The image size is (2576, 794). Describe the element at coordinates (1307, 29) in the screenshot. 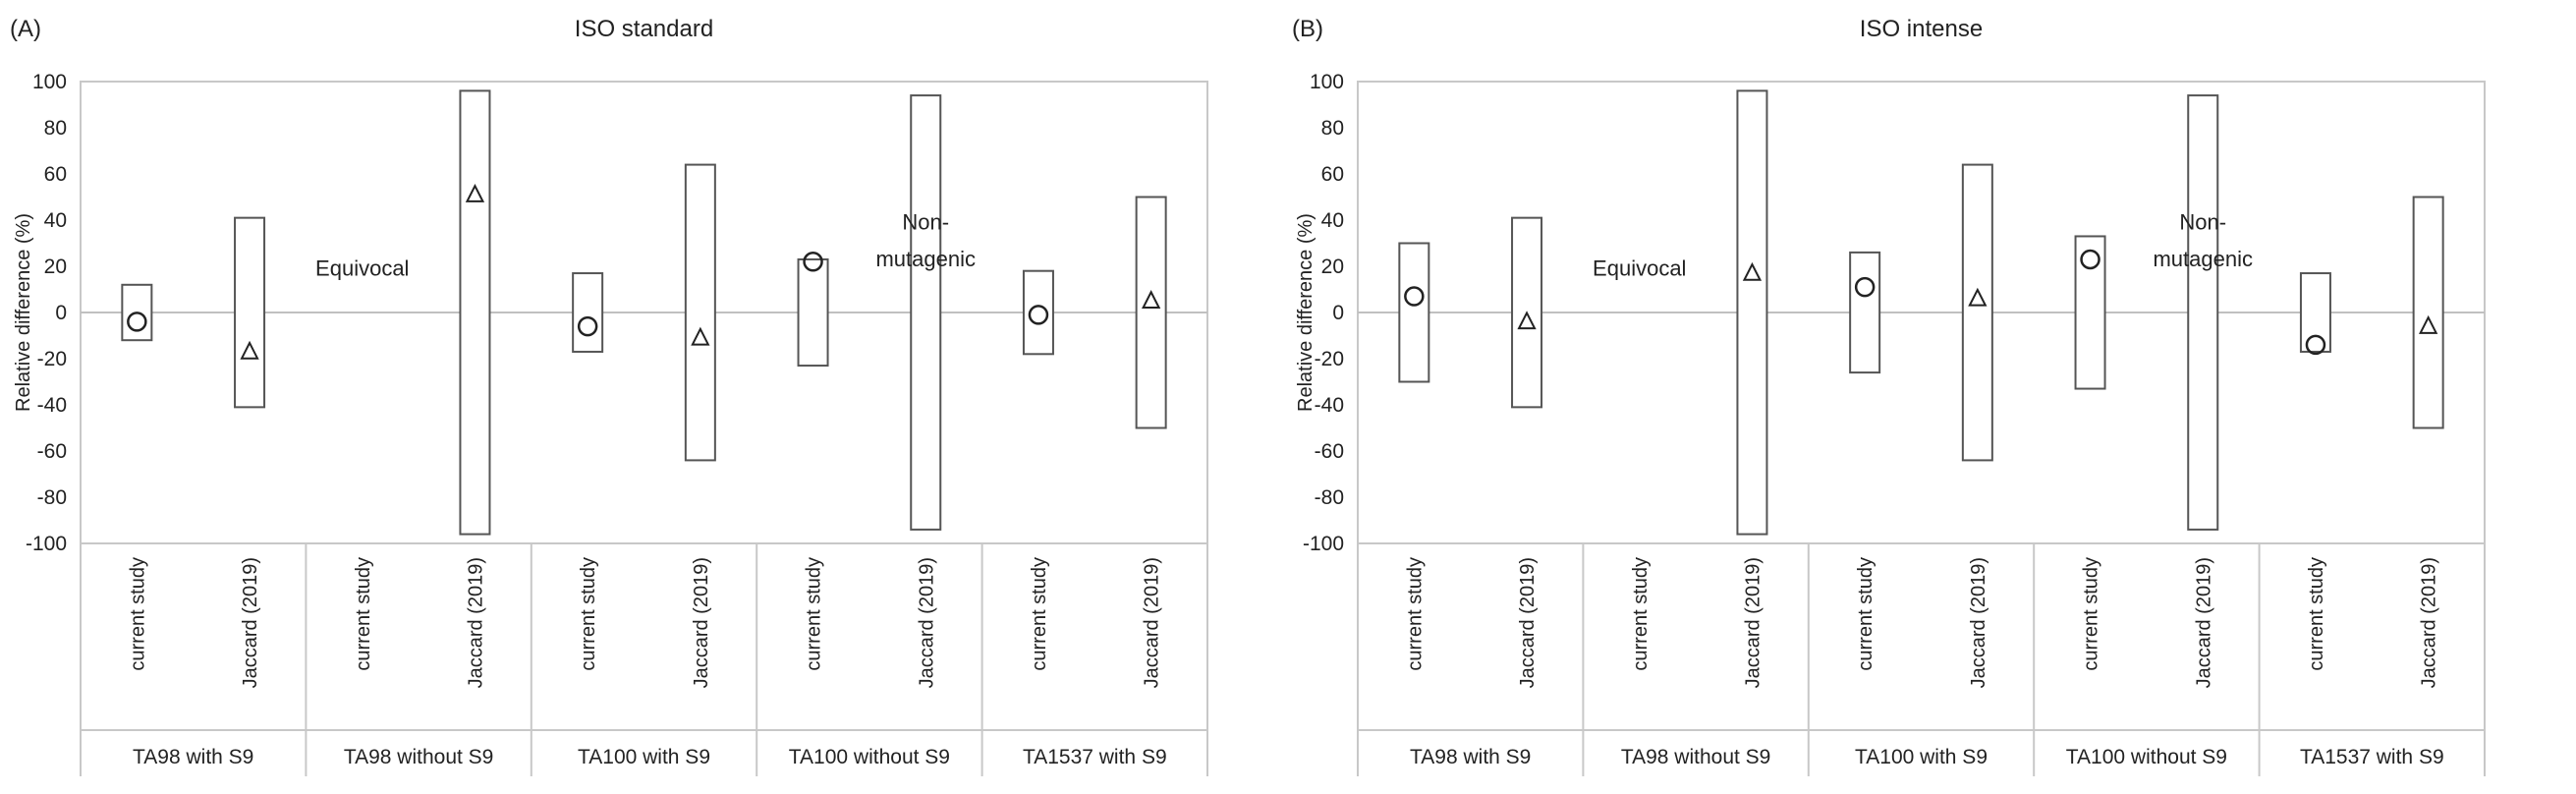

I see `panel-label: (B)` at that location.